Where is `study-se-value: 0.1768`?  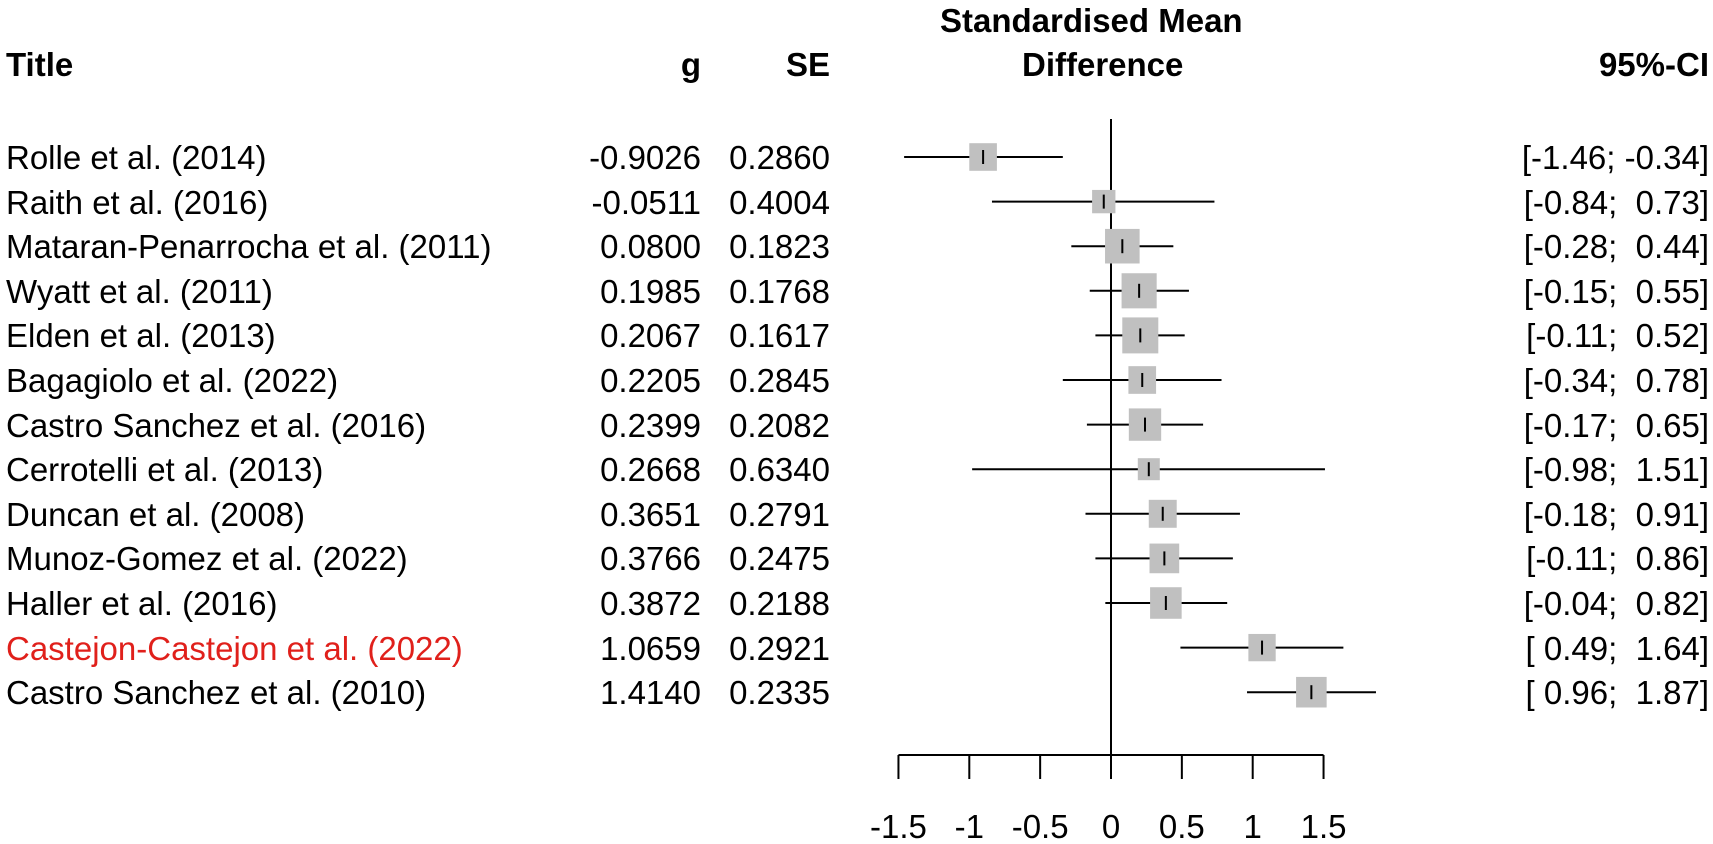
study-se-value: 0.1768 is located at coordinates (779, 291).